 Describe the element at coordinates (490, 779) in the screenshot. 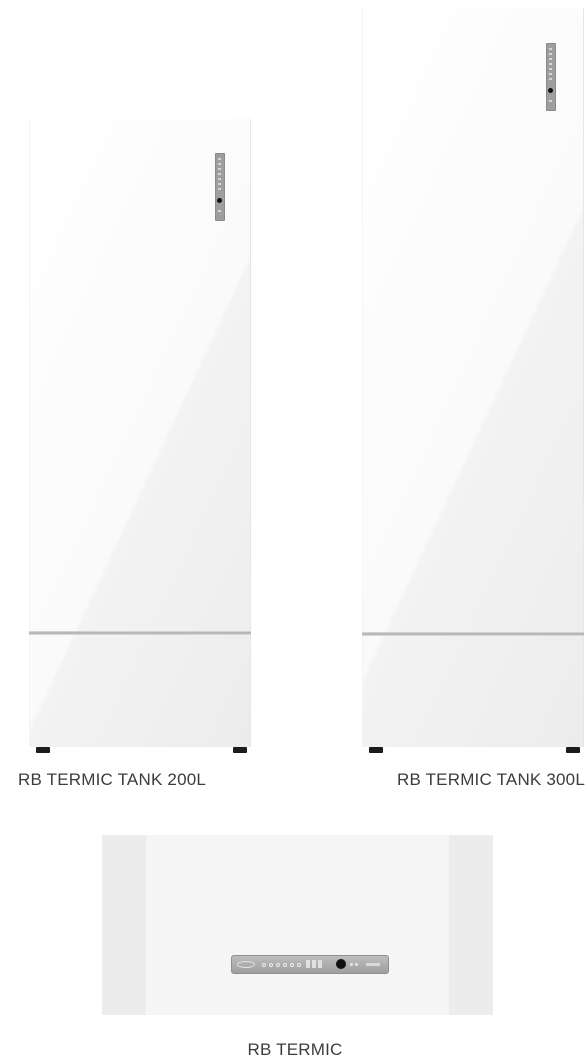

I see `product-label-tank-300l: RB TERMIC TANK 300L` at that location.